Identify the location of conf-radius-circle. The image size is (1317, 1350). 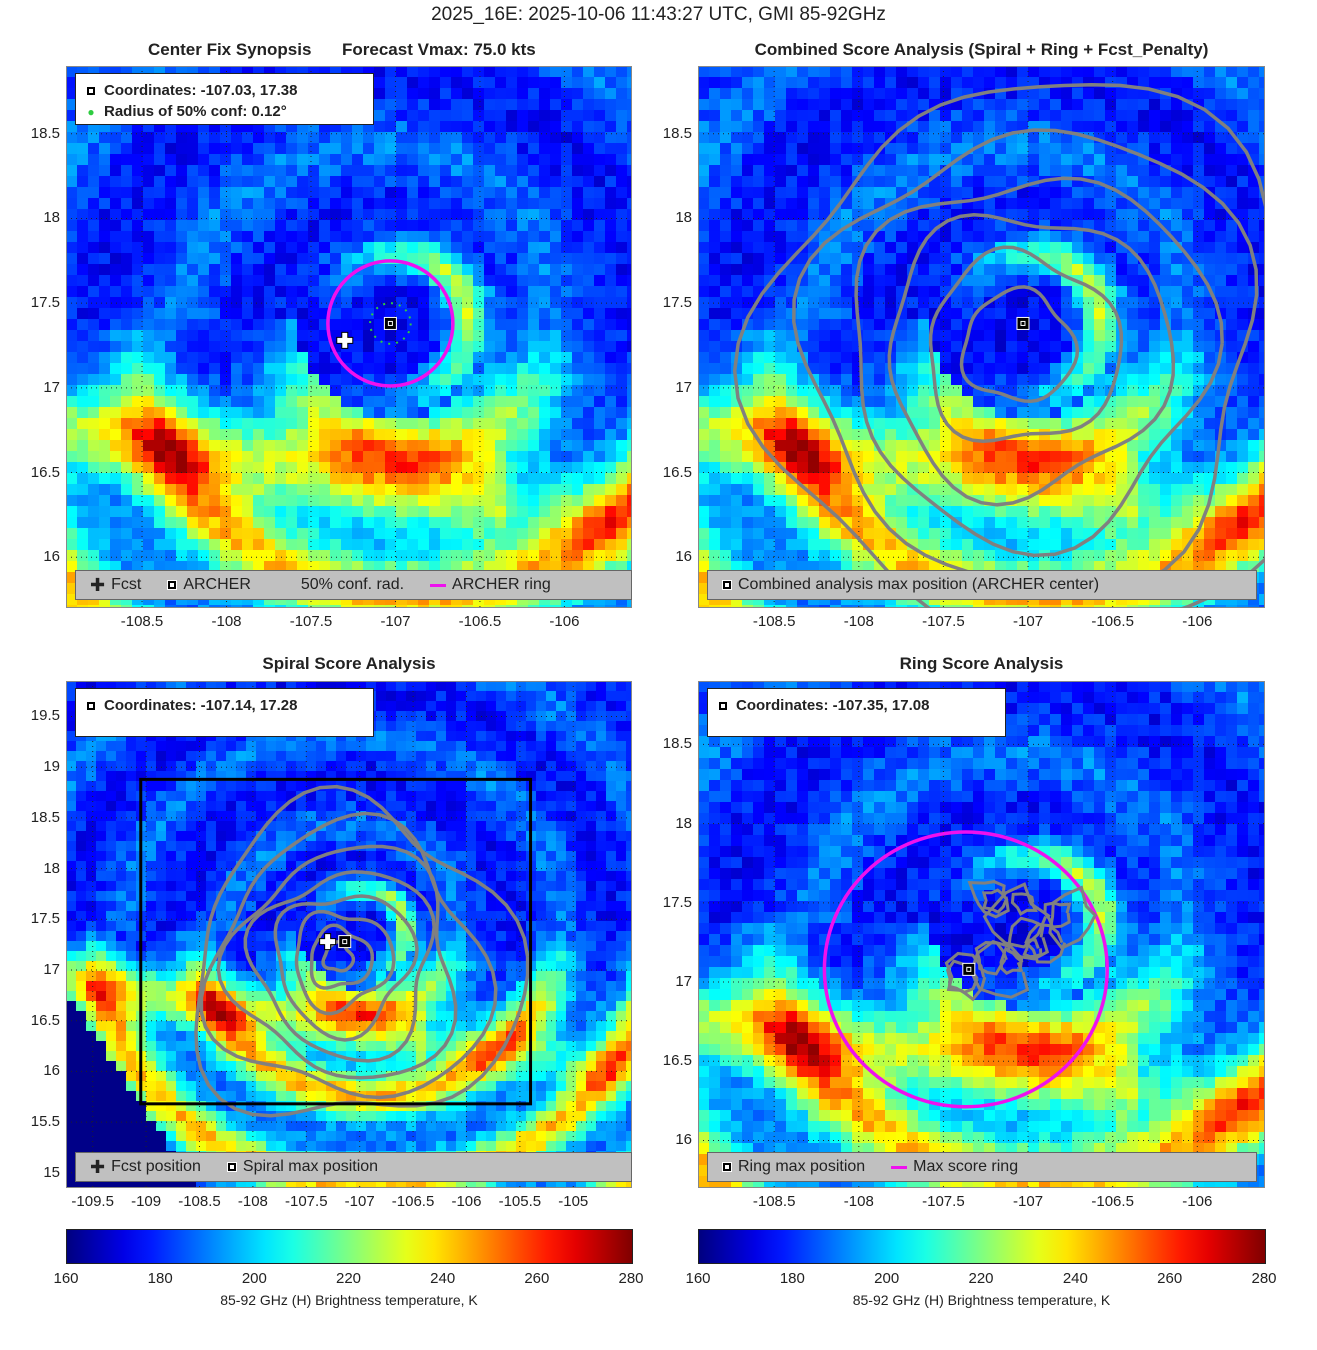
(390, 323).